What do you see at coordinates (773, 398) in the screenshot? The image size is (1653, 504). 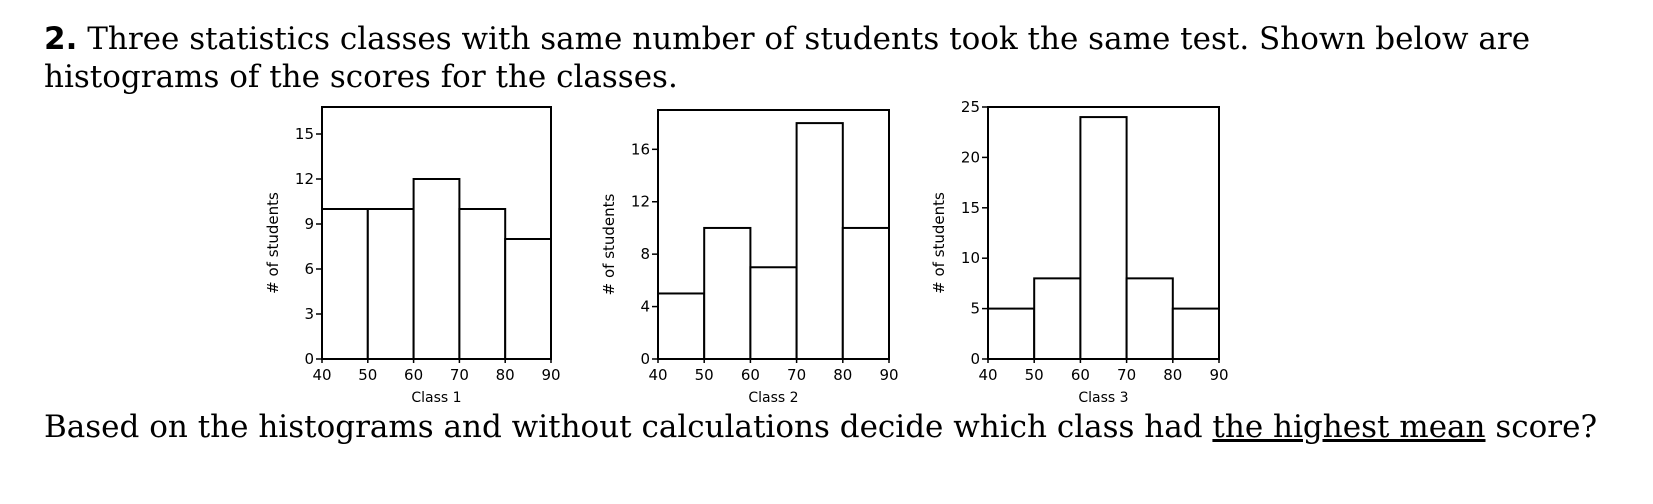 I see `x-axis-label: Class 2` at bounding box center [773, 398].